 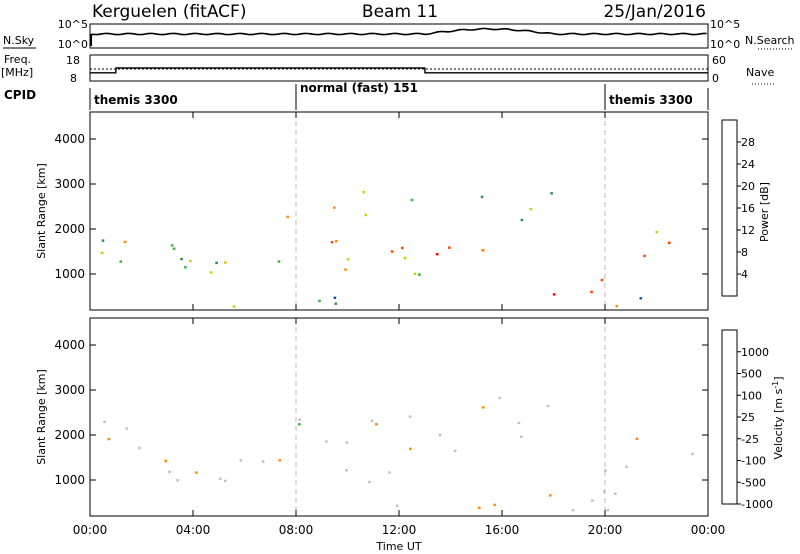 What do you see at coordinates (748, 186) in the screenshot?
I see `power-colorbar-label: 20` at bounding box center [748, 186].